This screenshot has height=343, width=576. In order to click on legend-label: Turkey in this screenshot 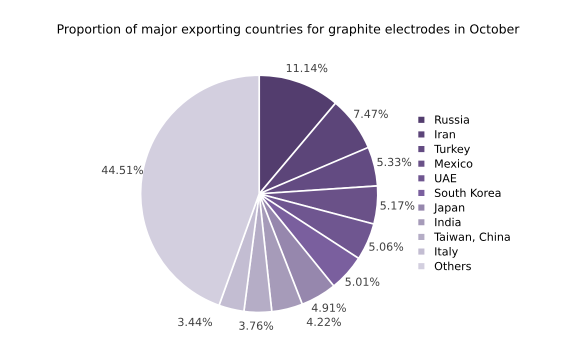, I will do `click(452, 150)`.